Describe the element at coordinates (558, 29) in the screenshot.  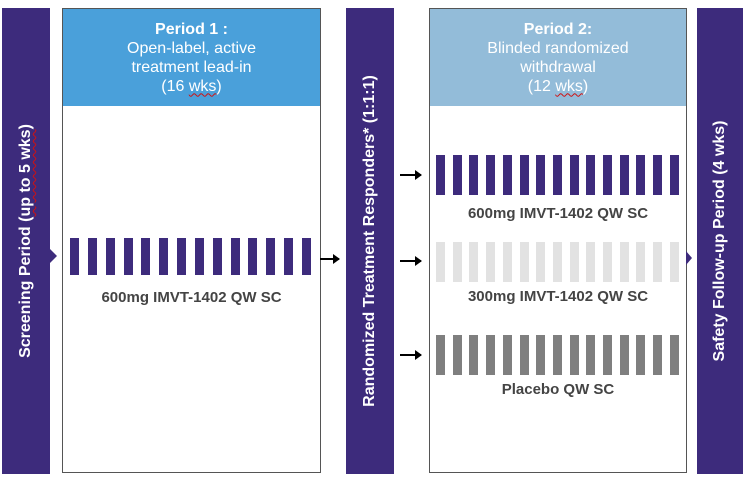
I see `period2-title: Period 2:` at that location.